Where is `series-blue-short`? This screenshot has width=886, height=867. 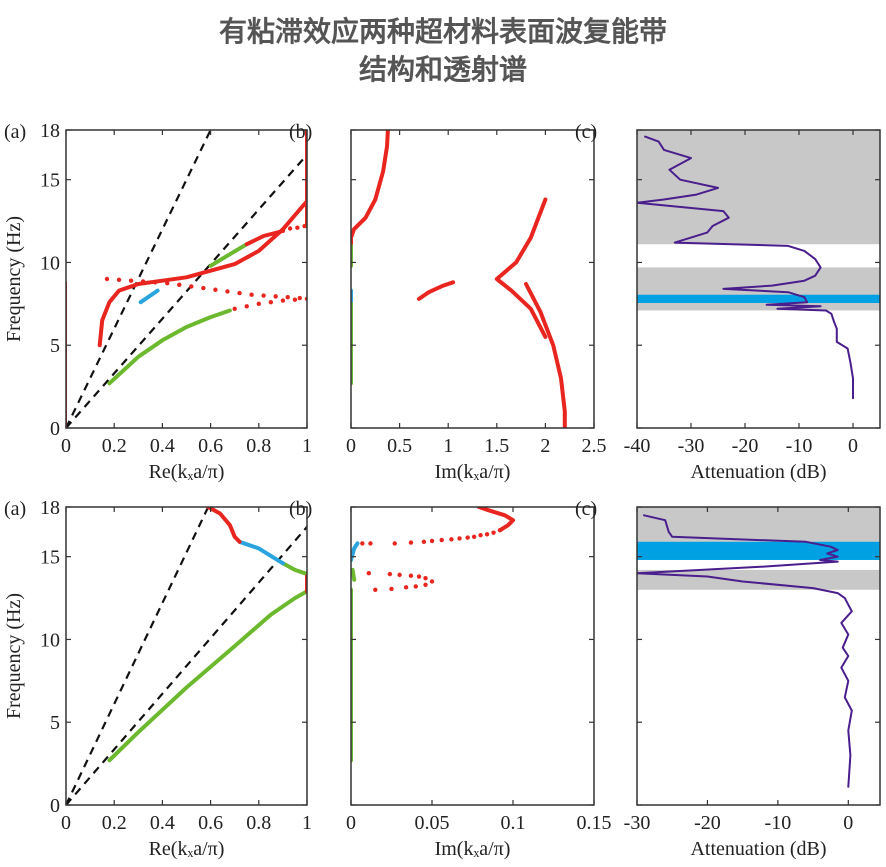 series-blue-short is located at coordinates (355, 551).